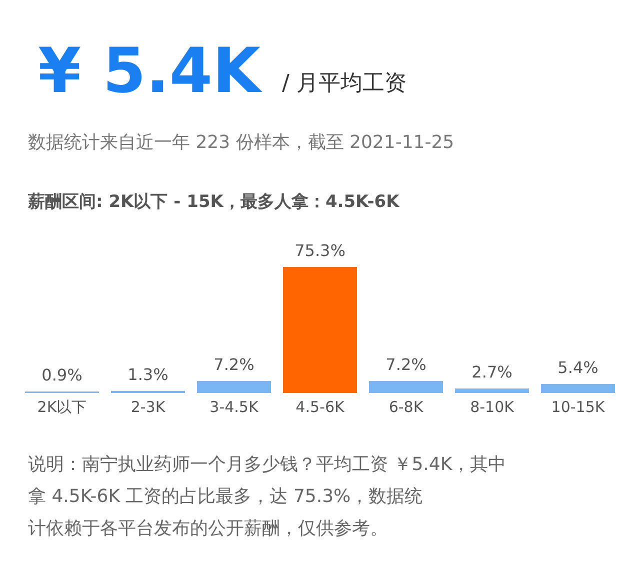  What do you see at coordinates (320, 250) in the screenshot?
I see `data-label: 75.3%` at bounding box center [320, 250].